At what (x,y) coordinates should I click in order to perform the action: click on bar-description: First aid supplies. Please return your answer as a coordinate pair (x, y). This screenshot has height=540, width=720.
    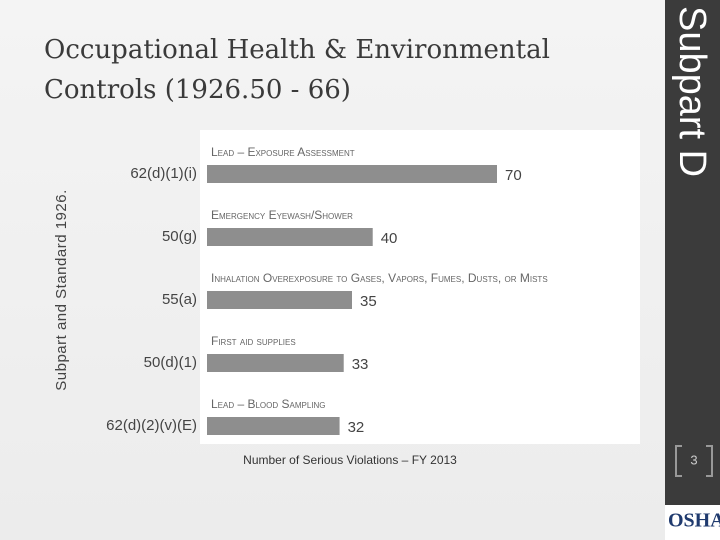
    Looking at the image, I should click on (253, 341).